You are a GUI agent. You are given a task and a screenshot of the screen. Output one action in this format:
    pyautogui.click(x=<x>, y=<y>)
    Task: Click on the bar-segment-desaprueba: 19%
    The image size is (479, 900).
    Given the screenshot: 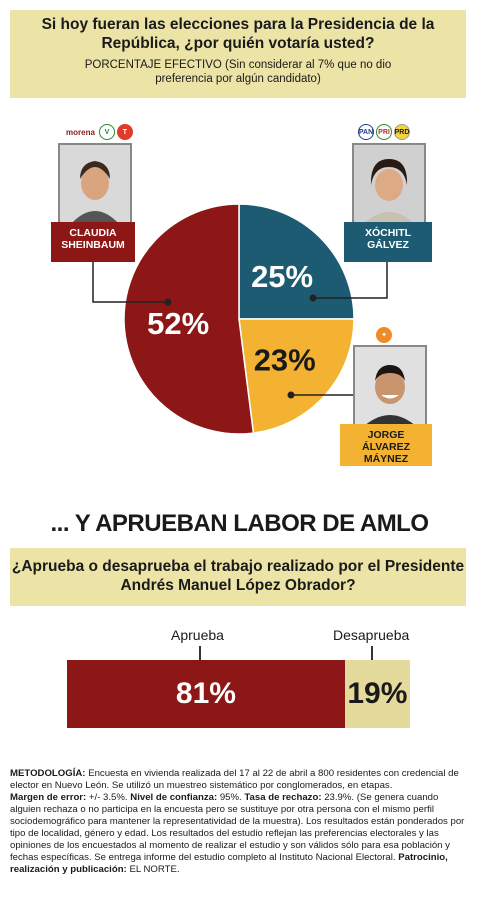 What is the action you would take?
    pyautogui.click(x=377, y=694)
    